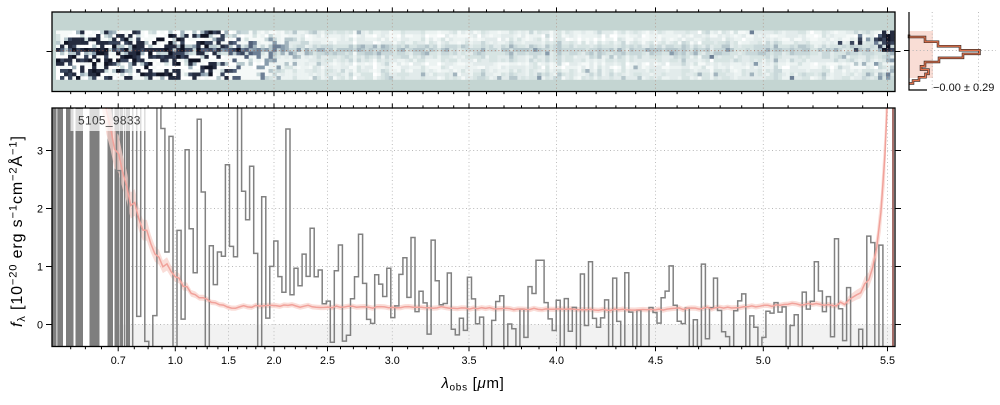  I want to click on svg-text: 3.0, so click(392, 361).